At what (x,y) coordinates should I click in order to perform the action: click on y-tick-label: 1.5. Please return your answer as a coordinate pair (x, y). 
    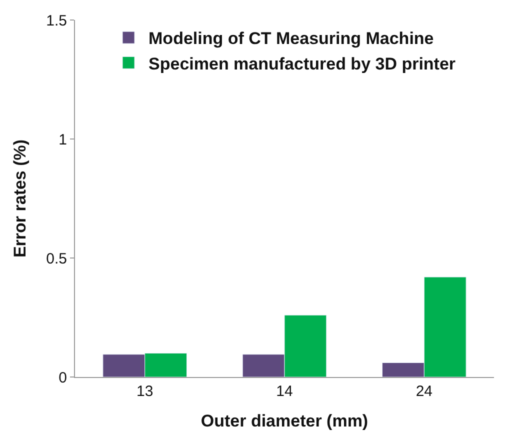
    Looking at the image, I should click on (56, 21).